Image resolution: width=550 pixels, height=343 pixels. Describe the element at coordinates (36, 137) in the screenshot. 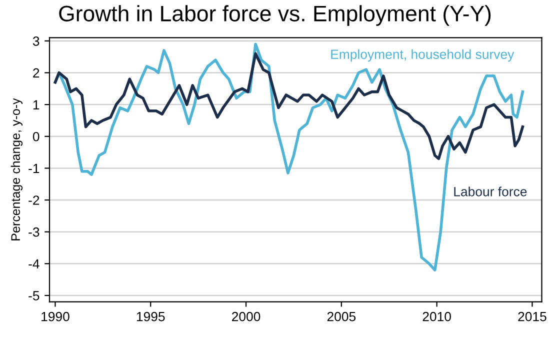

I see `y-tick-label: 0` at that location.